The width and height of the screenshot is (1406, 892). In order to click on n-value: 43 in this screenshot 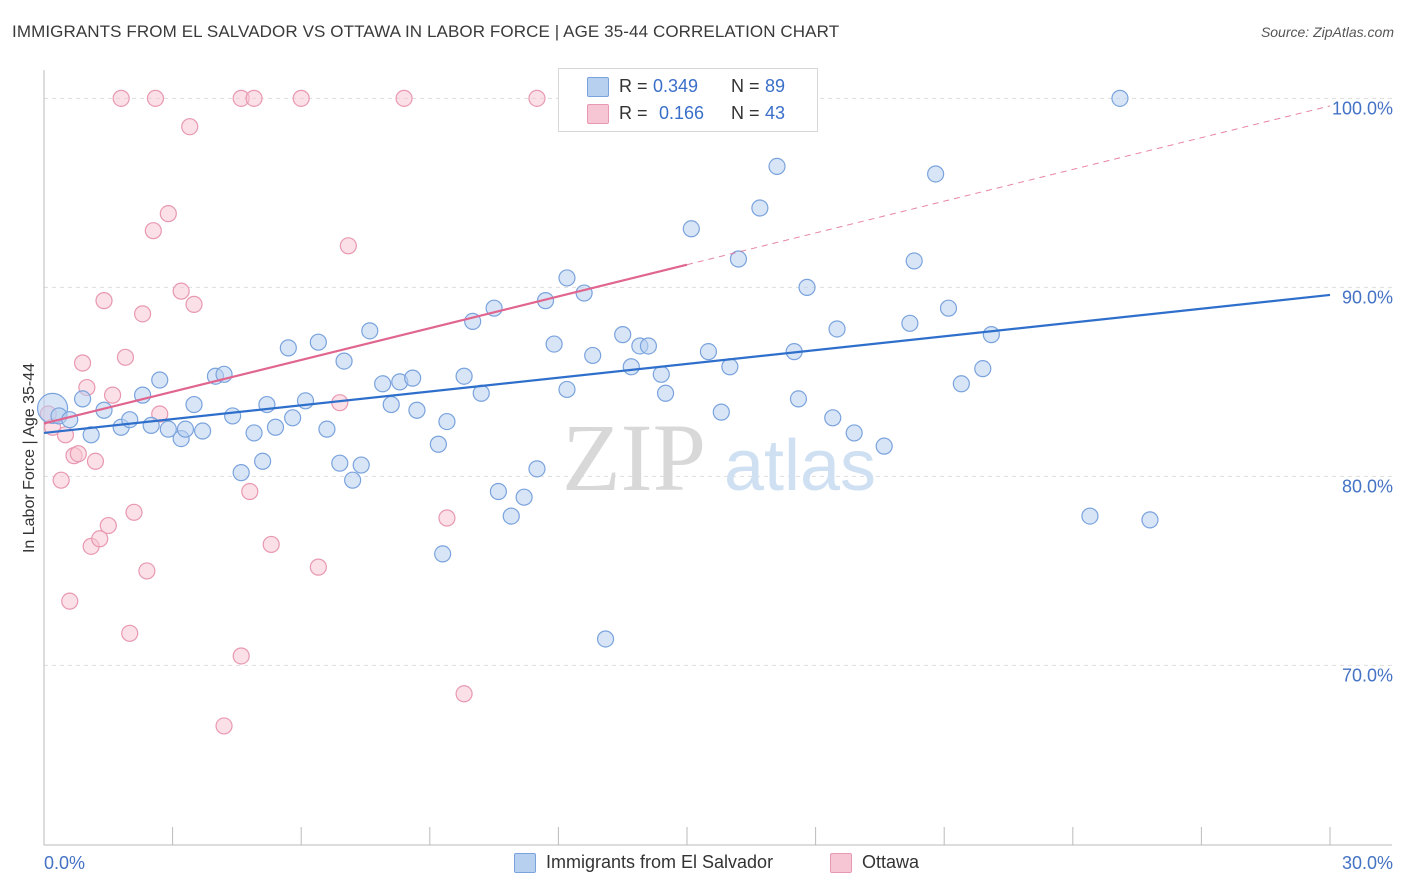, I will do `click(775, 112)`.